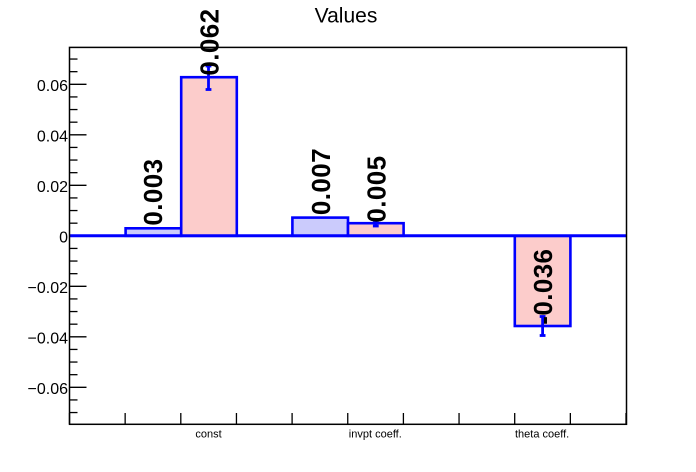 The height and width of the screenshot is (472, 696). Describe the element at coordinates (321, 181) in the screenshot. I see `svg-text: 0.007` at that location.